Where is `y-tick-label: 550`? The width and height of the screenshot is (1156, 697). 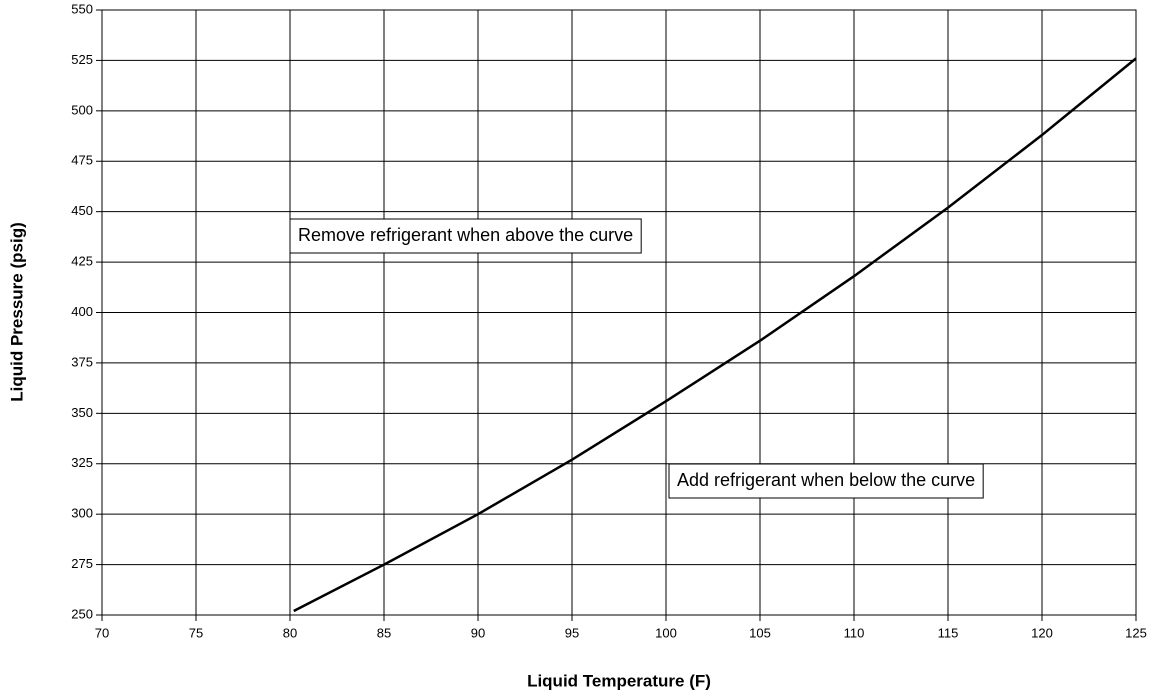
y-tick-label: 550 is located at coordinates (82, 8).